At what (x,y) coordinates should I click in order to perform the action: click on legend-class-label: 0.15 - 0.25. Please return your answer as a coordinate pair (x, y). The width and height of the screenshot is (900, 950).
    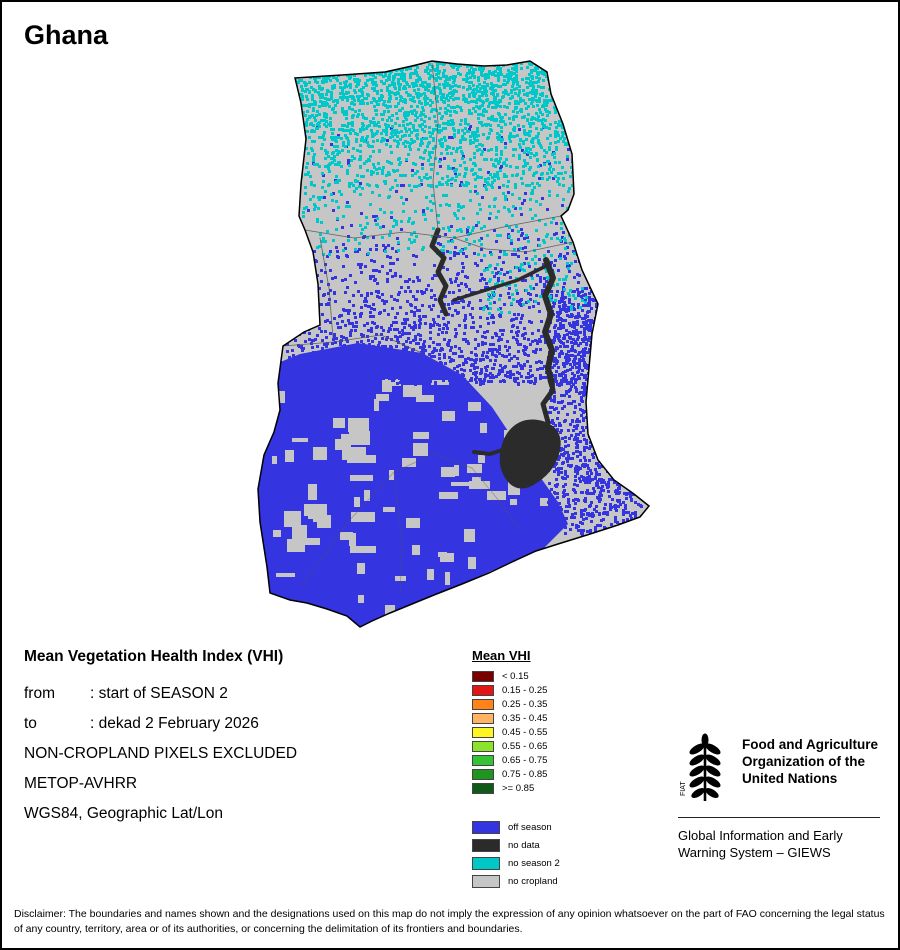
    Looking at the image, I should click on (525, 690).